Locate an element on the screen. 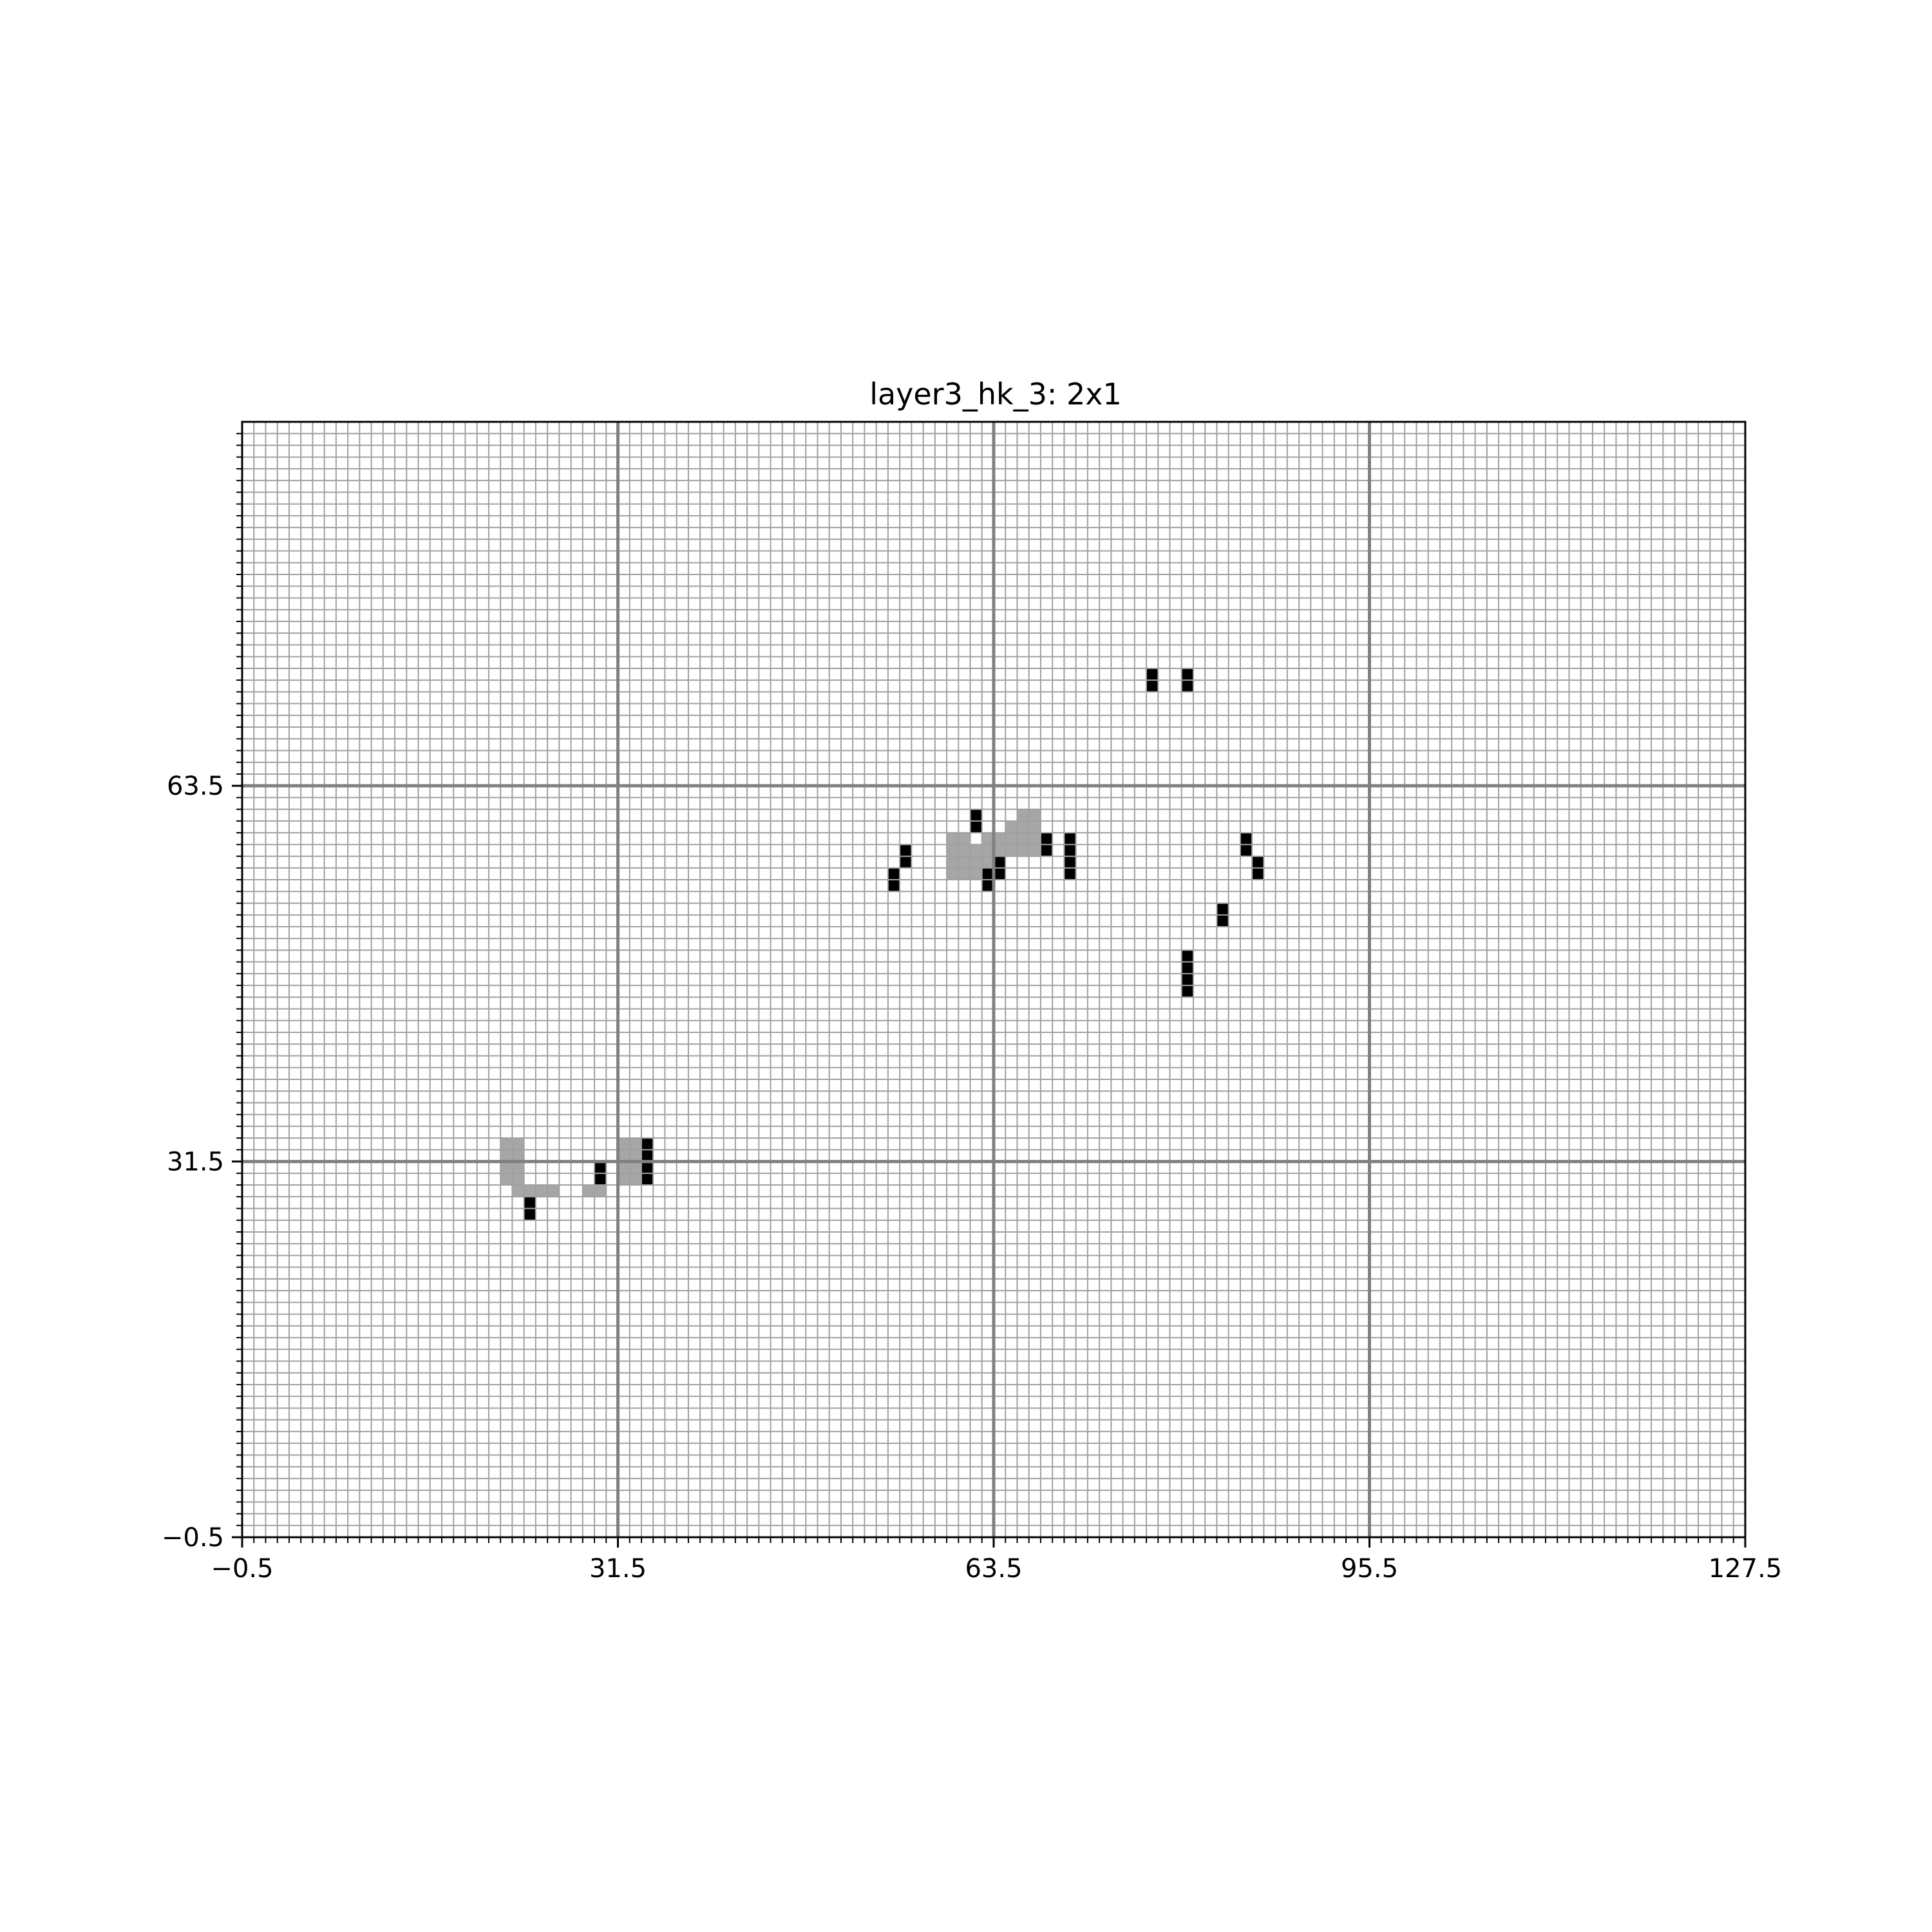 This screenshot has height=1932, width=1932. x-tick-label: 63.5 is located at coordinates (994, 1569).